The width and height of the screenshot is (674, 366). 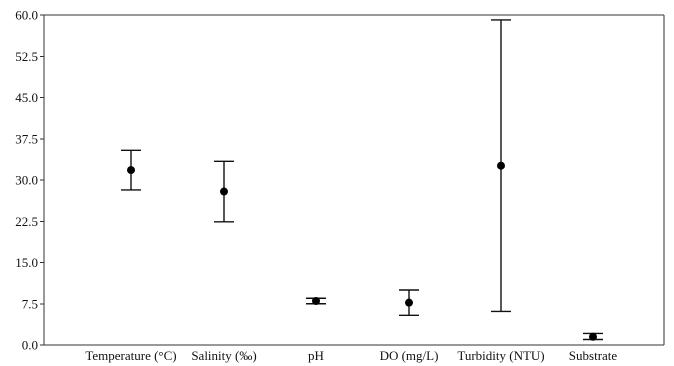 What do you see at coordinates (26, 262) in the screenshot?
I see `y-tick-label: 15.0` at bounding box center [26, 262].